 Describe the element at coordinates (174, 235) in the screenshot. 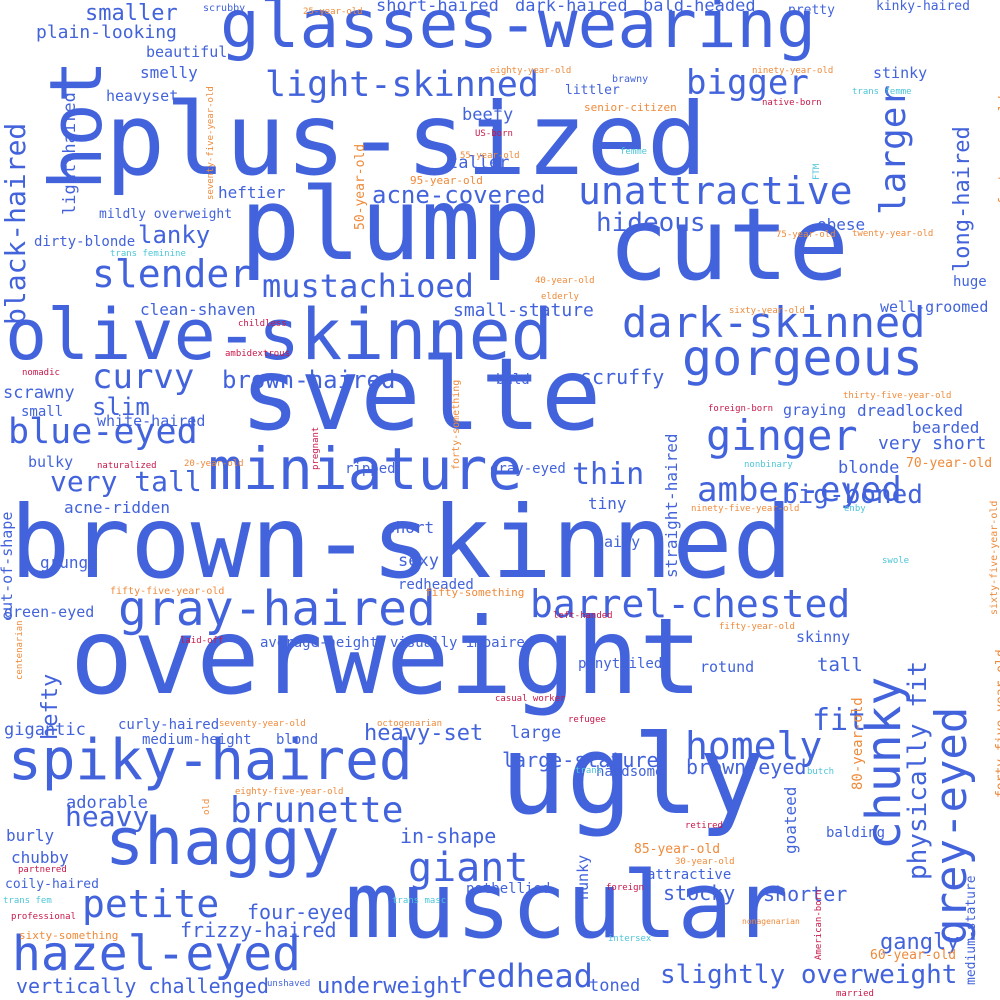

I see `word-lanky: lanky` at that location.